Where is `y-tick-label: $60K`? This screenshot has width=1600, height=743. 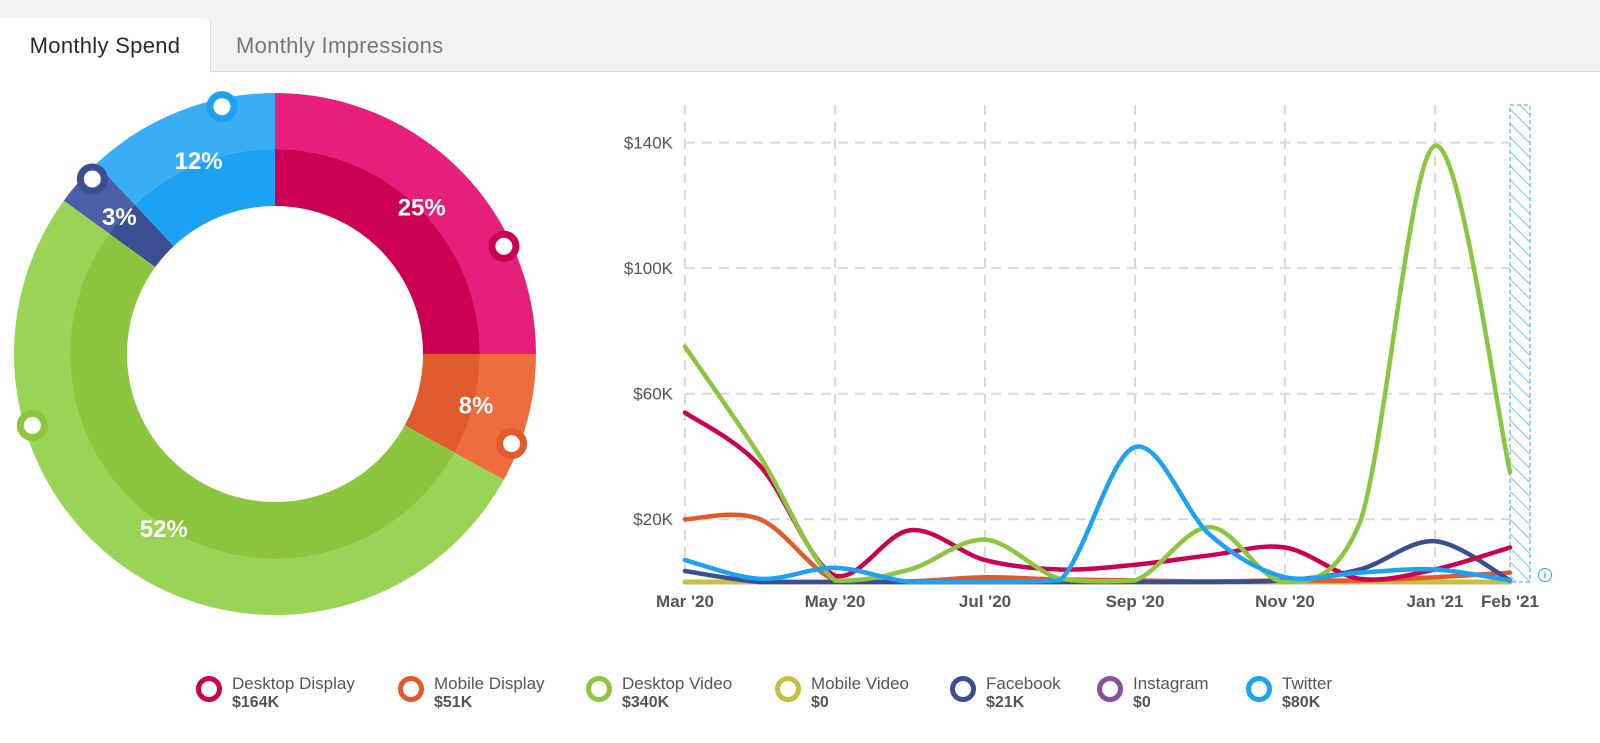
y-tick-label: $60K is located at coordinates (653, 394).